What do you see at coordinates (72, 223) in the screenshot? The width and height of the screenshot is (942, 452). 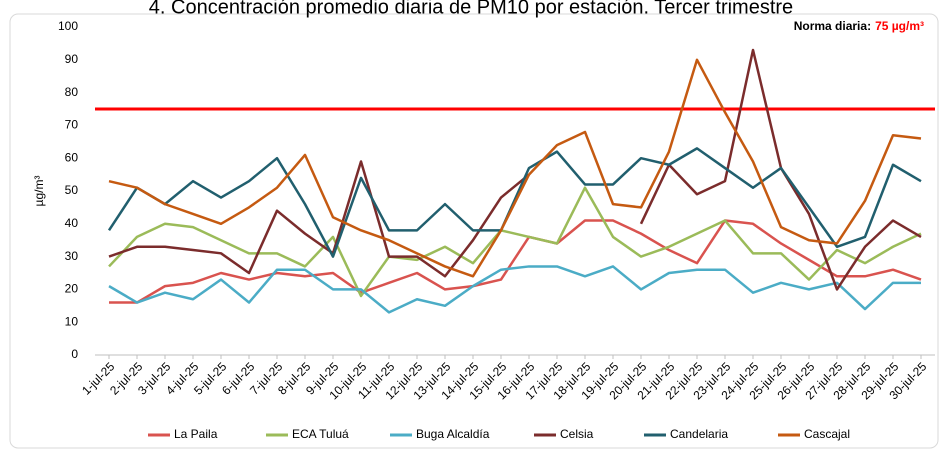 I see `y-tick-label: 40` at bounding box center [72, 223].